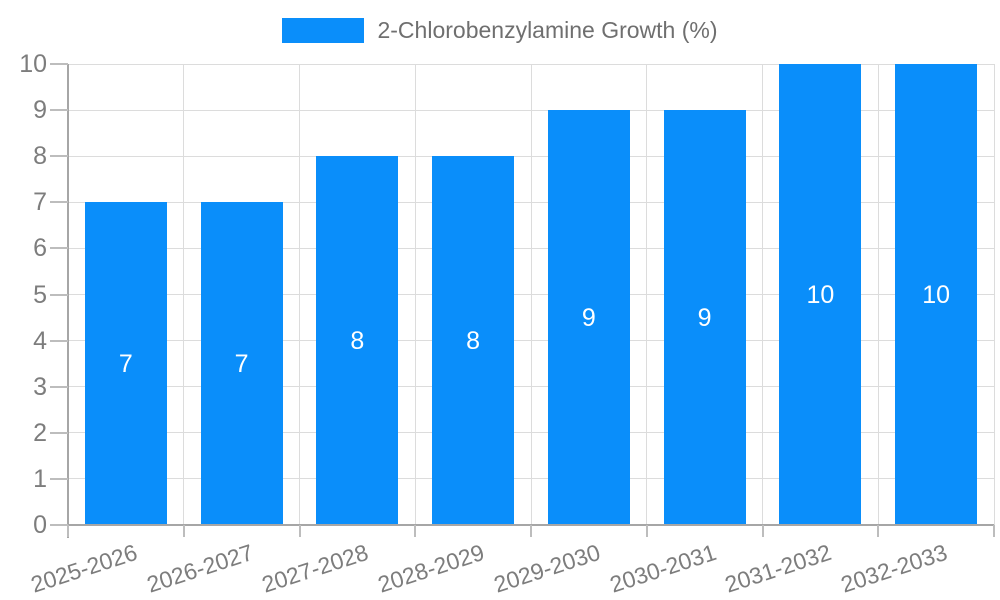  Describe the element at coordinates (40, 156) in the screenshot. I see `y-tick-label: 8` at that location.